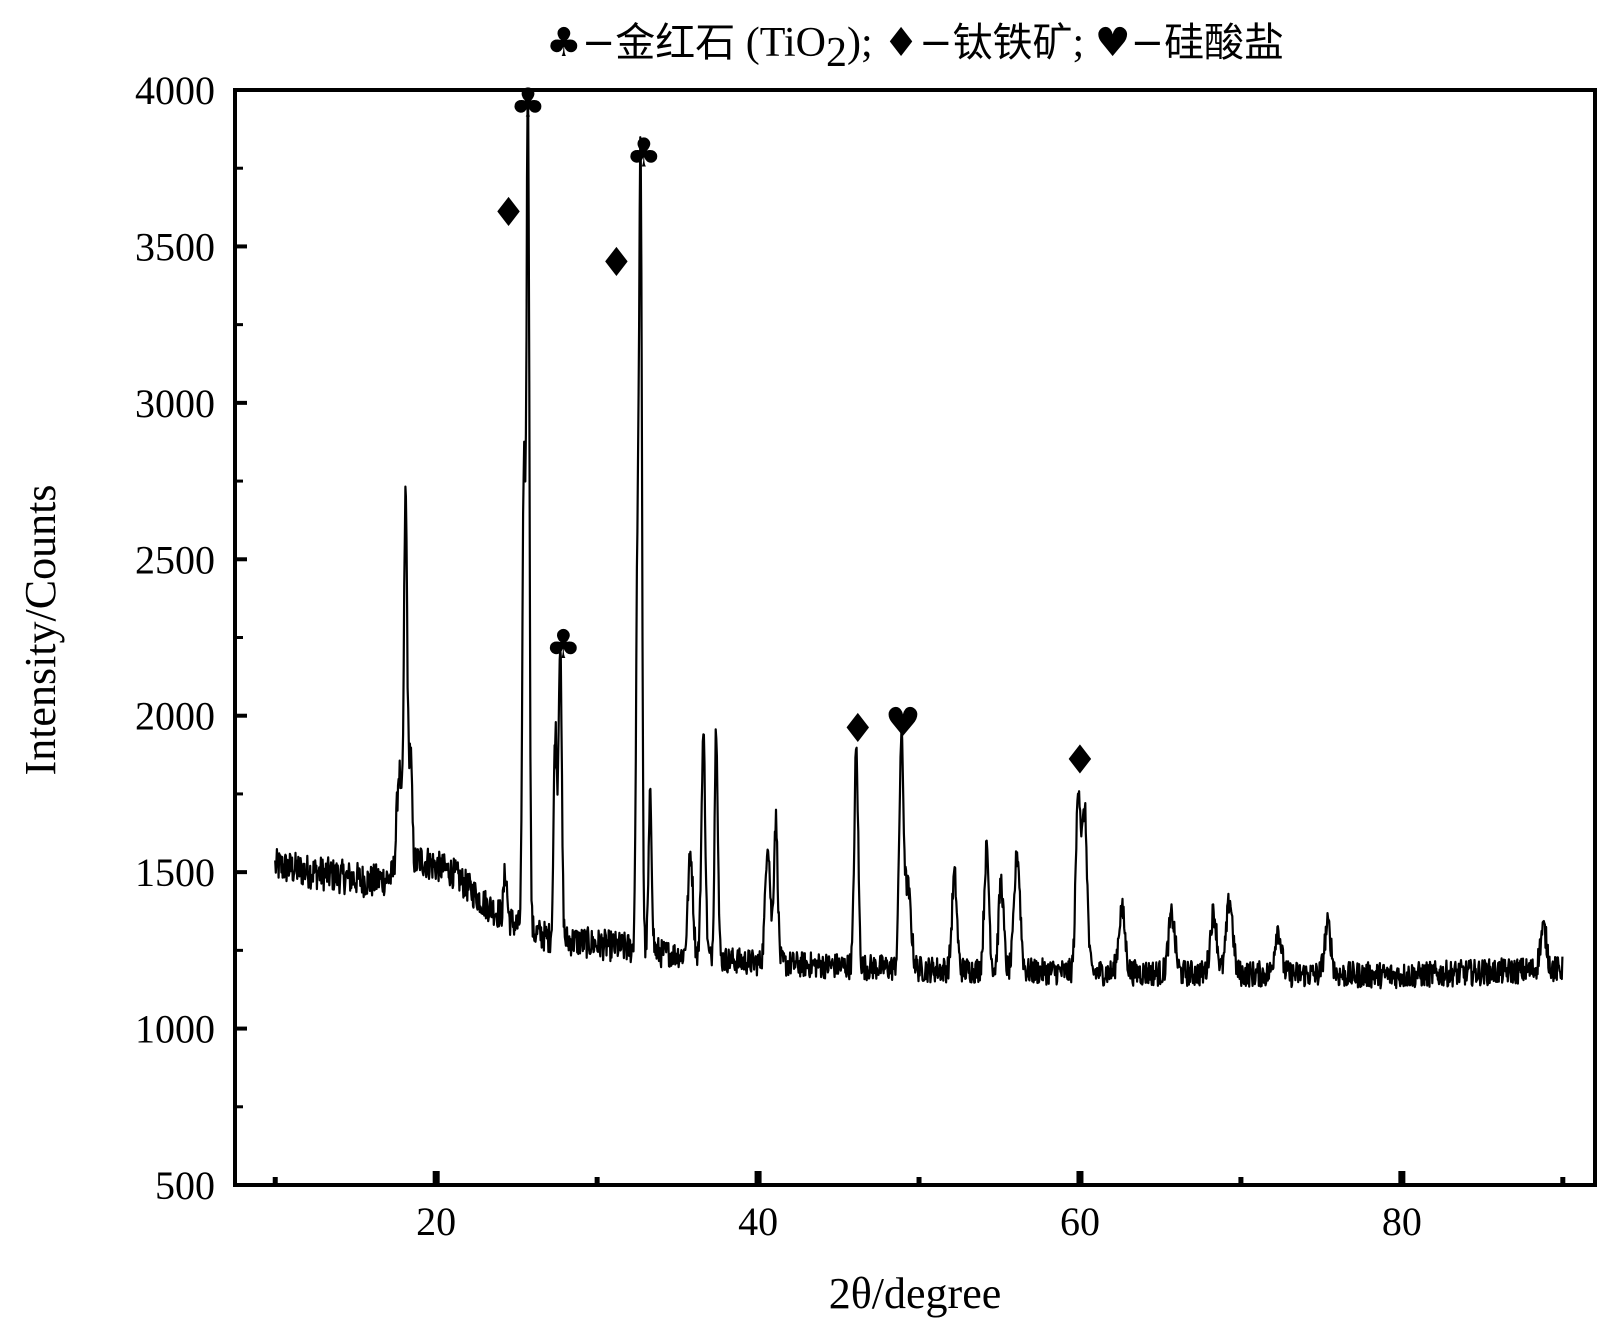 Image resolution: width=1600 pixels, height=1321 pixels. I want to click on legend-formula-subscript: 2, so click(836, 53).